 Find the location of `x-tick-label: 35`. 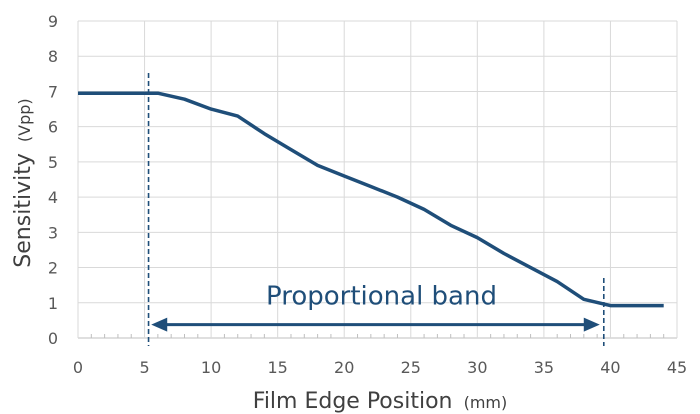

x-tick-label: 35 is located at coordinates (544, 367).